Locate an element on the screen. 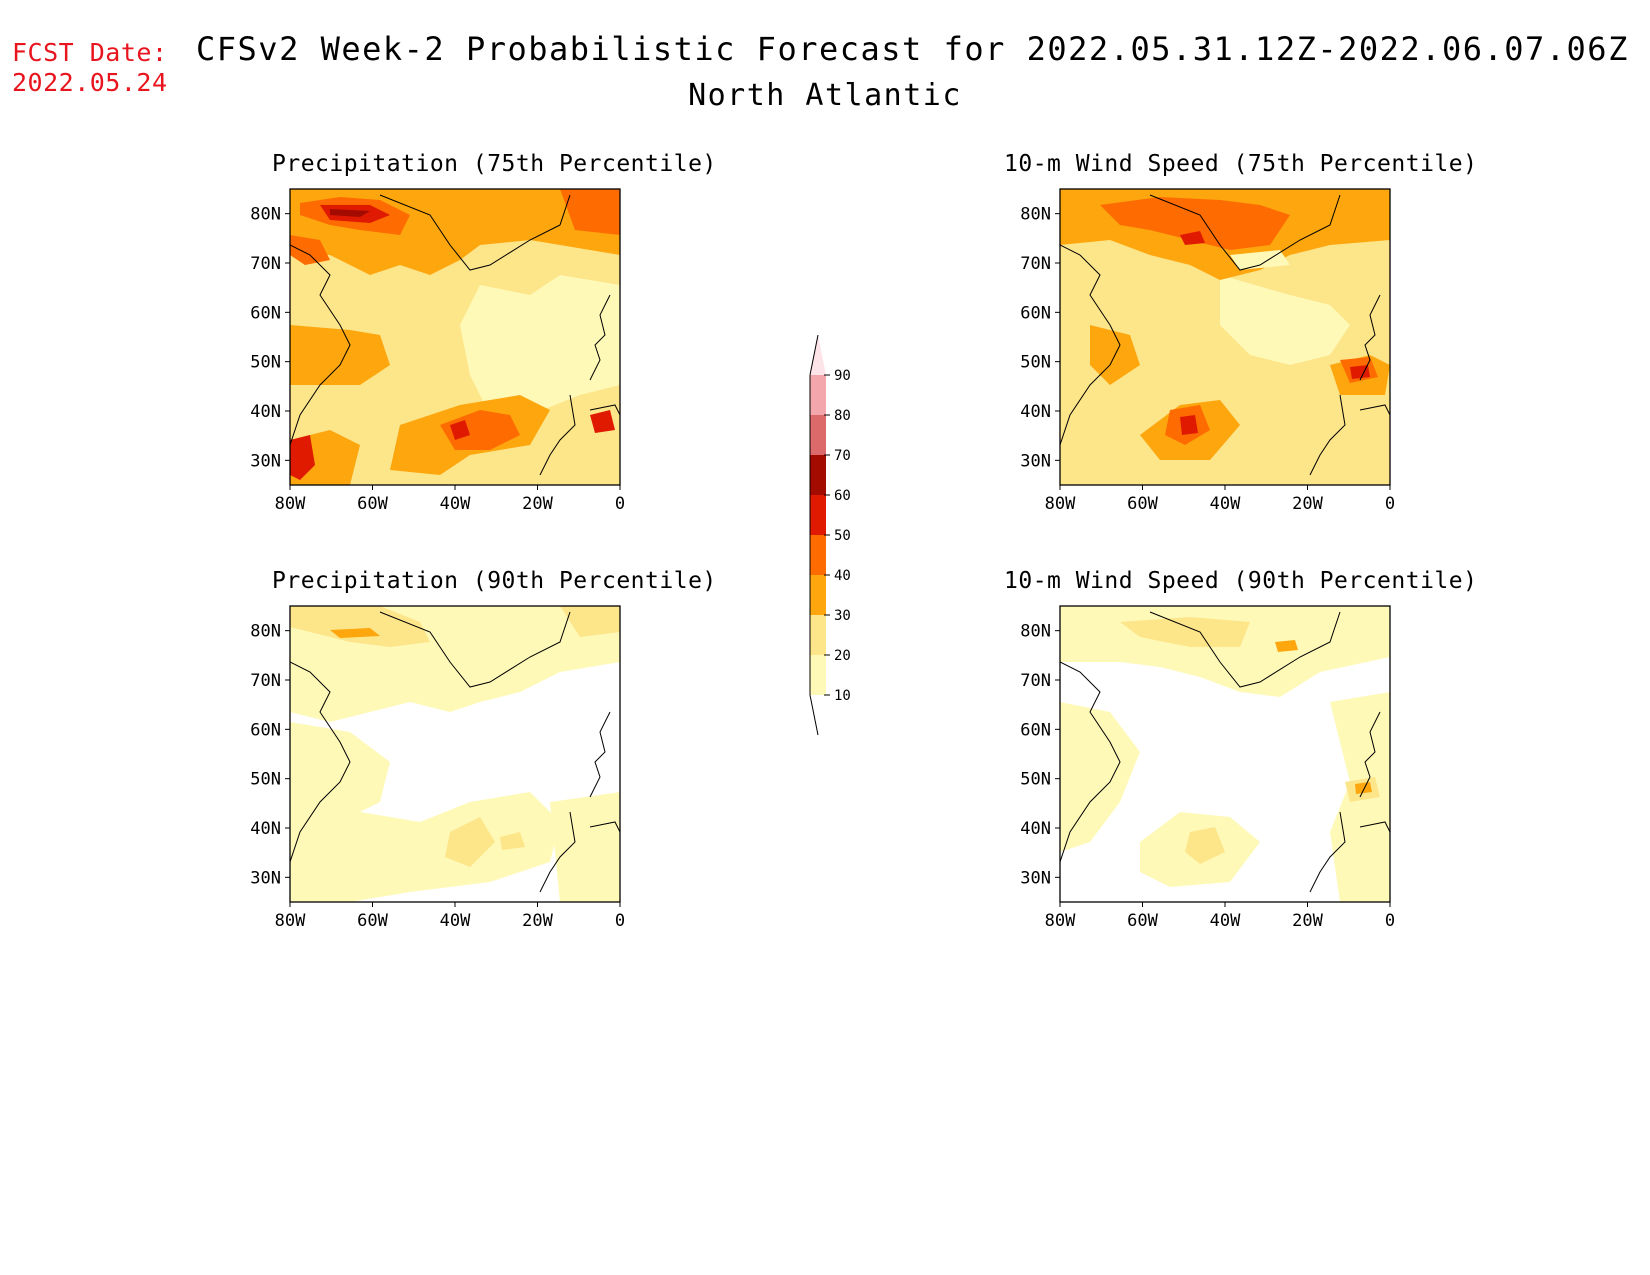 The width and height of the screenshot is (1650, 1275). colorbar-top-cap is located at coordinates (818, 355).